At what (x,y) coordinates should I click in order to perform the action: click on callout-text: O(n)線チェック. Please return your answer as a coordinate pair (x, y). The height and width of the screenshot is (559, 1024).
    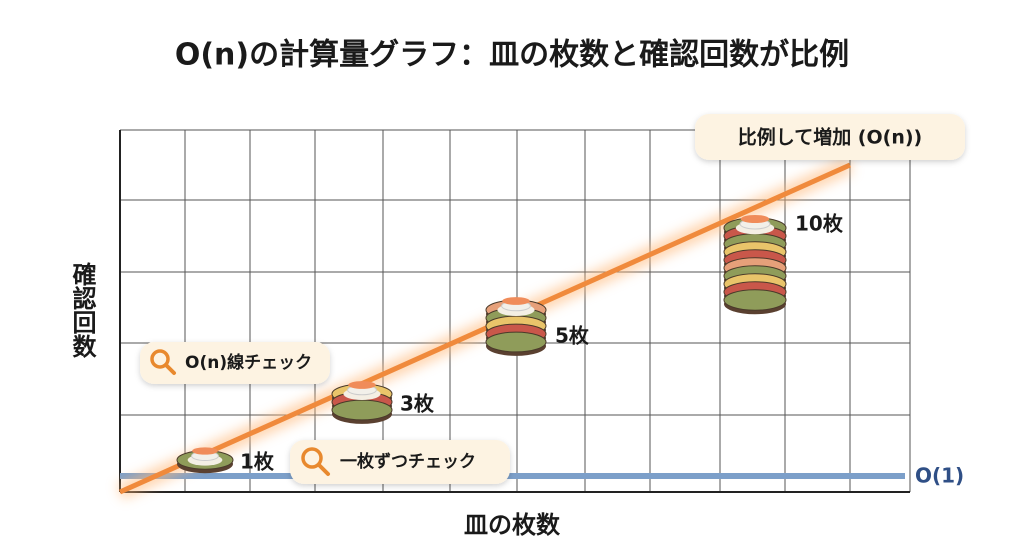
    Looking at the image, I should click on (248, 362).